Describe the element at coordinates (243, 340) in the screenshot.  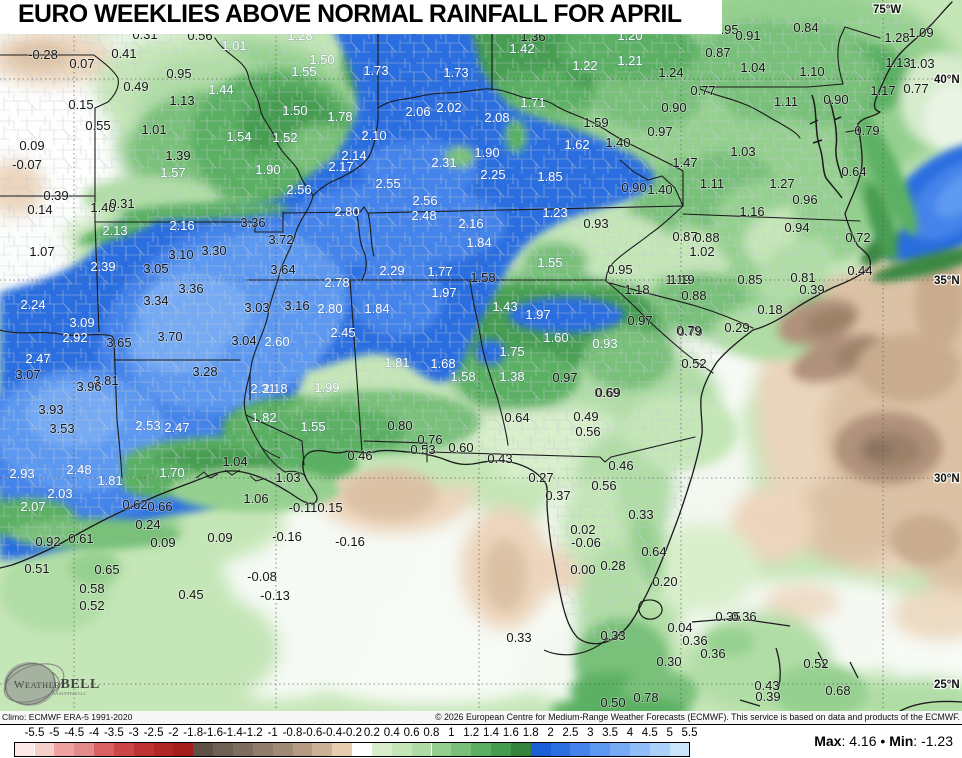
I see `svg-text: 3.04` at that location.